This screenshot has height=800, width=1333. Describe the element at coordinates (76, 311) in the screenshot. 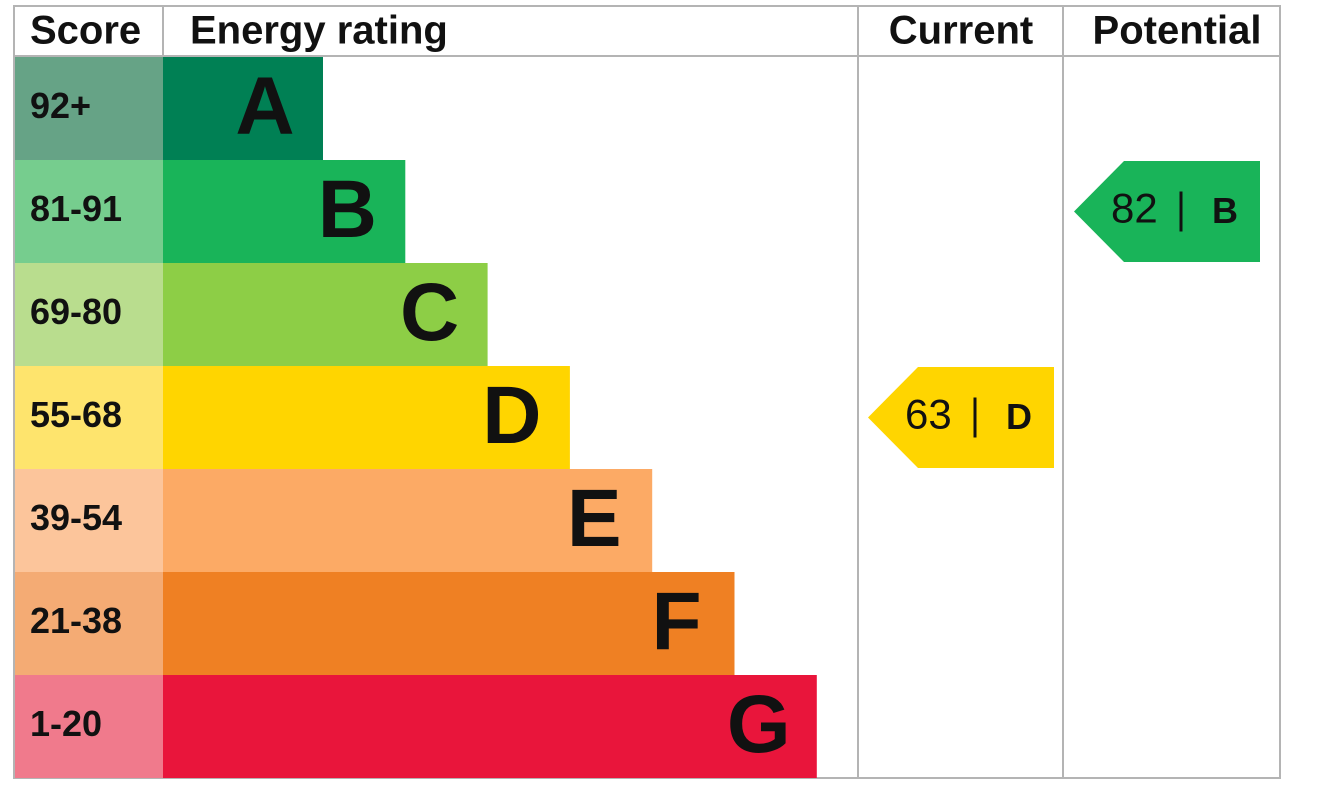

I see `score-range: 69-80` at that location.